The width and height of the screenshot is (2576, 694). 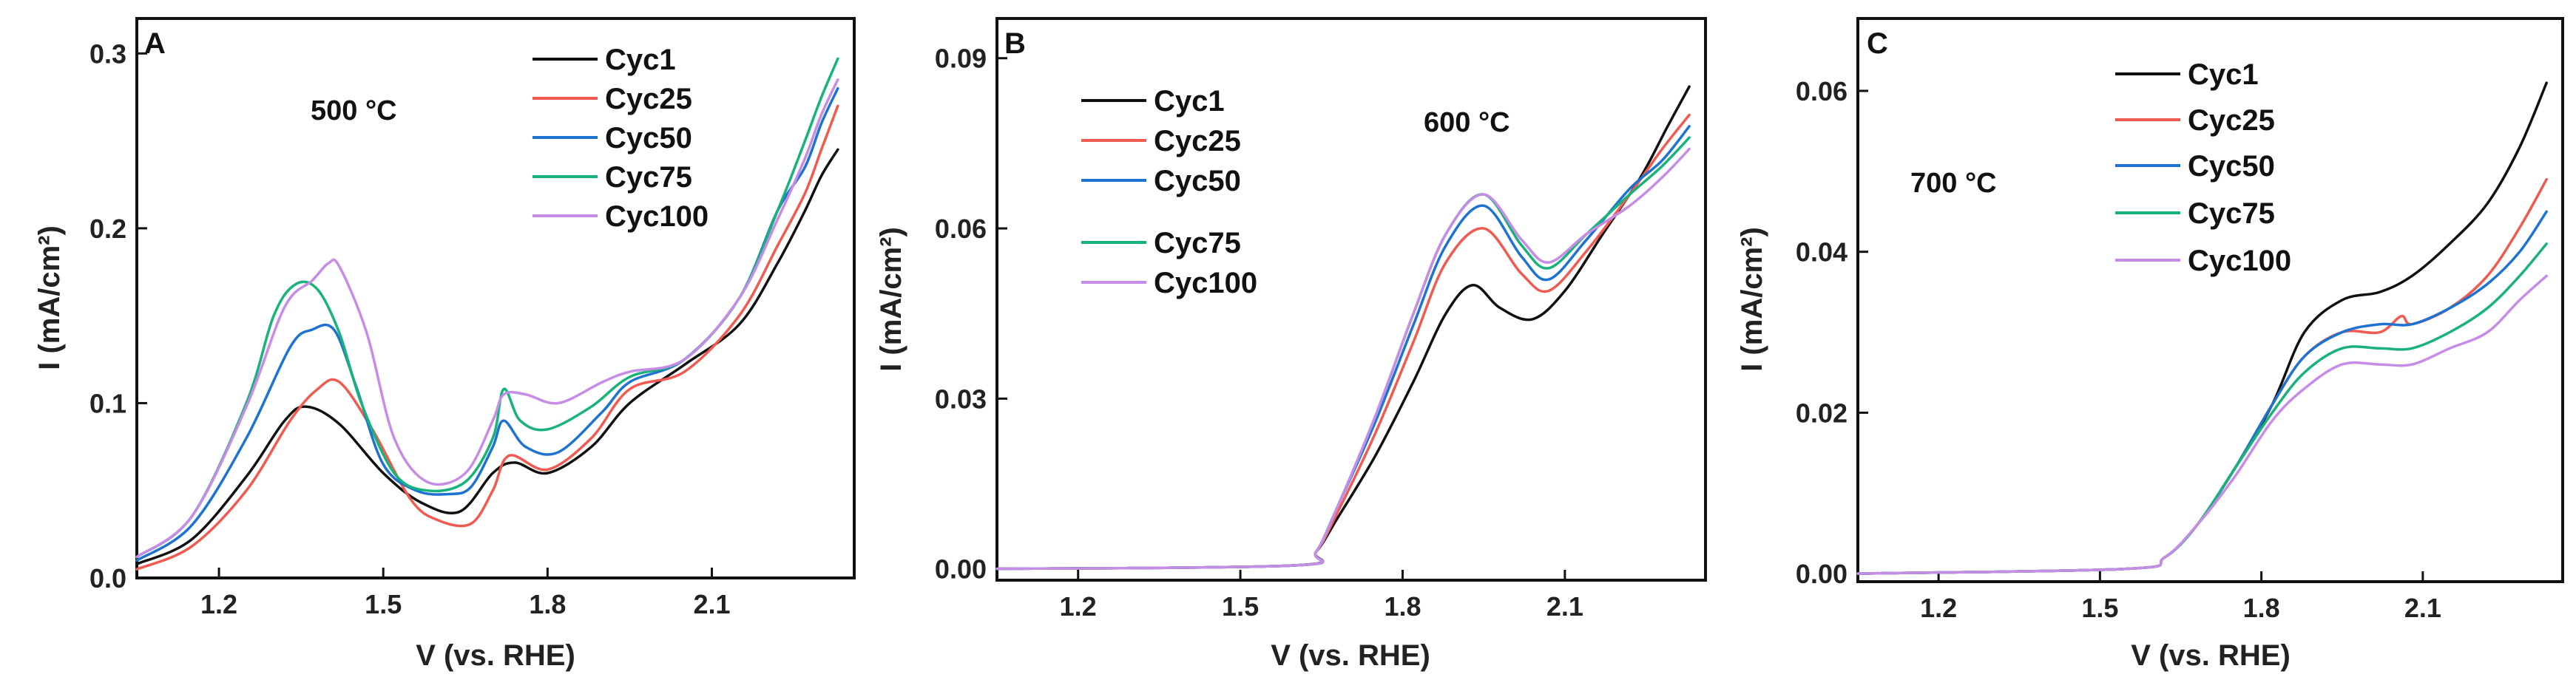 I want to click on y-tick-label: 0.04, so click(x=1822, y=253).